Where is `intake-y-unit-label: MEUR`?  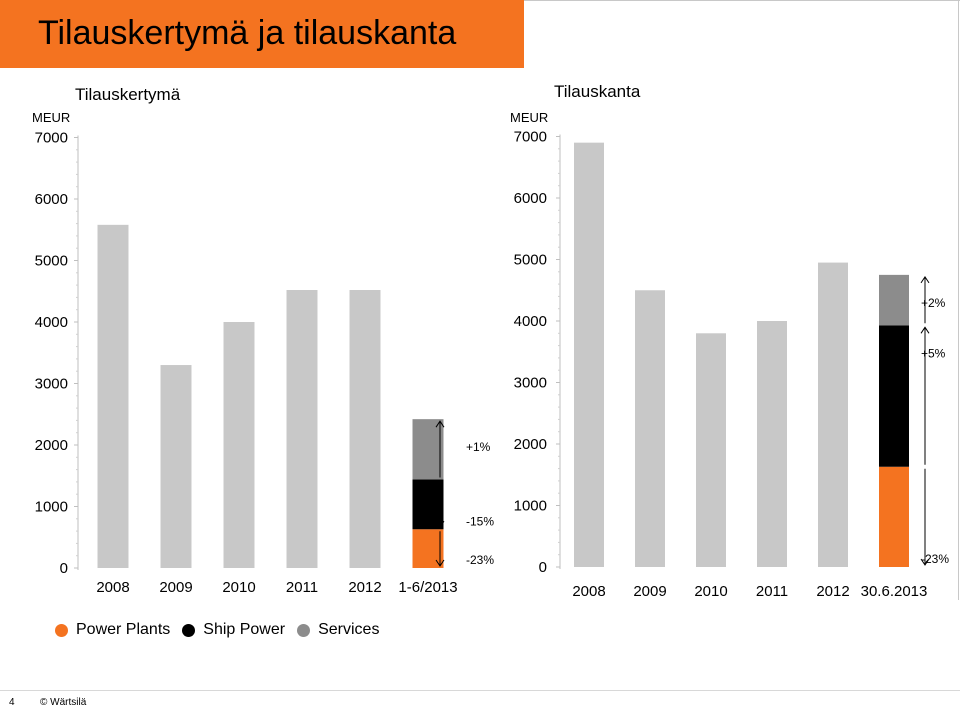
intake-y-unit-label: MEUR is located at coordinates (51, 117).